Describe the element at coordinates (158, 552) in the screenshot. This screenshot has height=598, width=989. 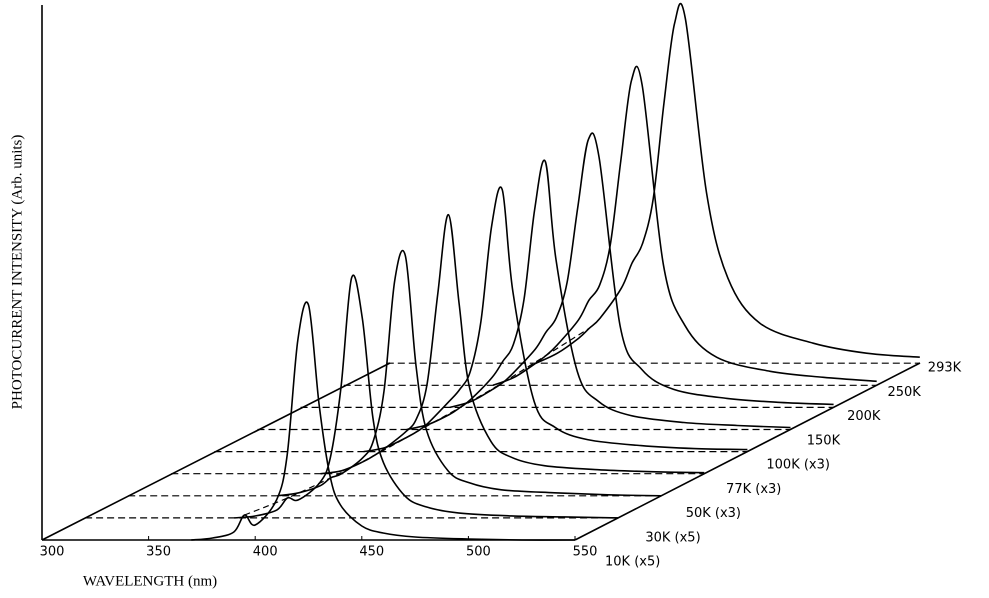
I see `x-tick-label: 350` at that location.